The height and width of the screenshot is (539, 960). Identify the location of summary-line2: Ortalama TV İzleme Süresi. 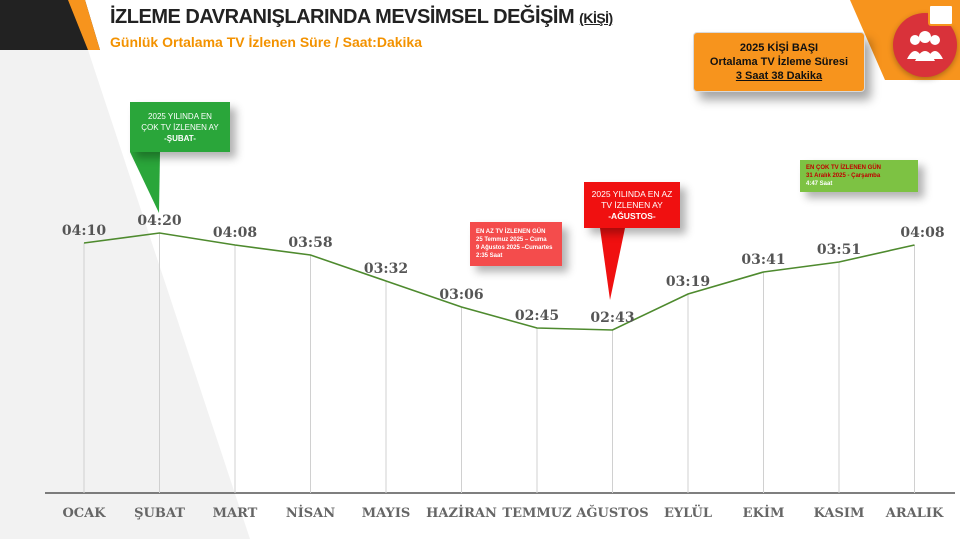
(779, 62).